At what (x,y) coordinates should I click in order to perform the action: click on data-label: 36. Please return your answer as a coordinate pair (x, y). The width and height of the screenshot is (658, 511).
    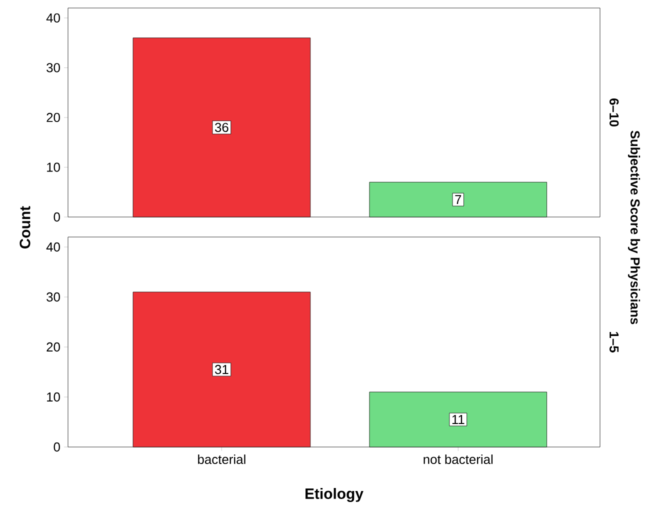
    Looking at the image, I should click on (221, 127).